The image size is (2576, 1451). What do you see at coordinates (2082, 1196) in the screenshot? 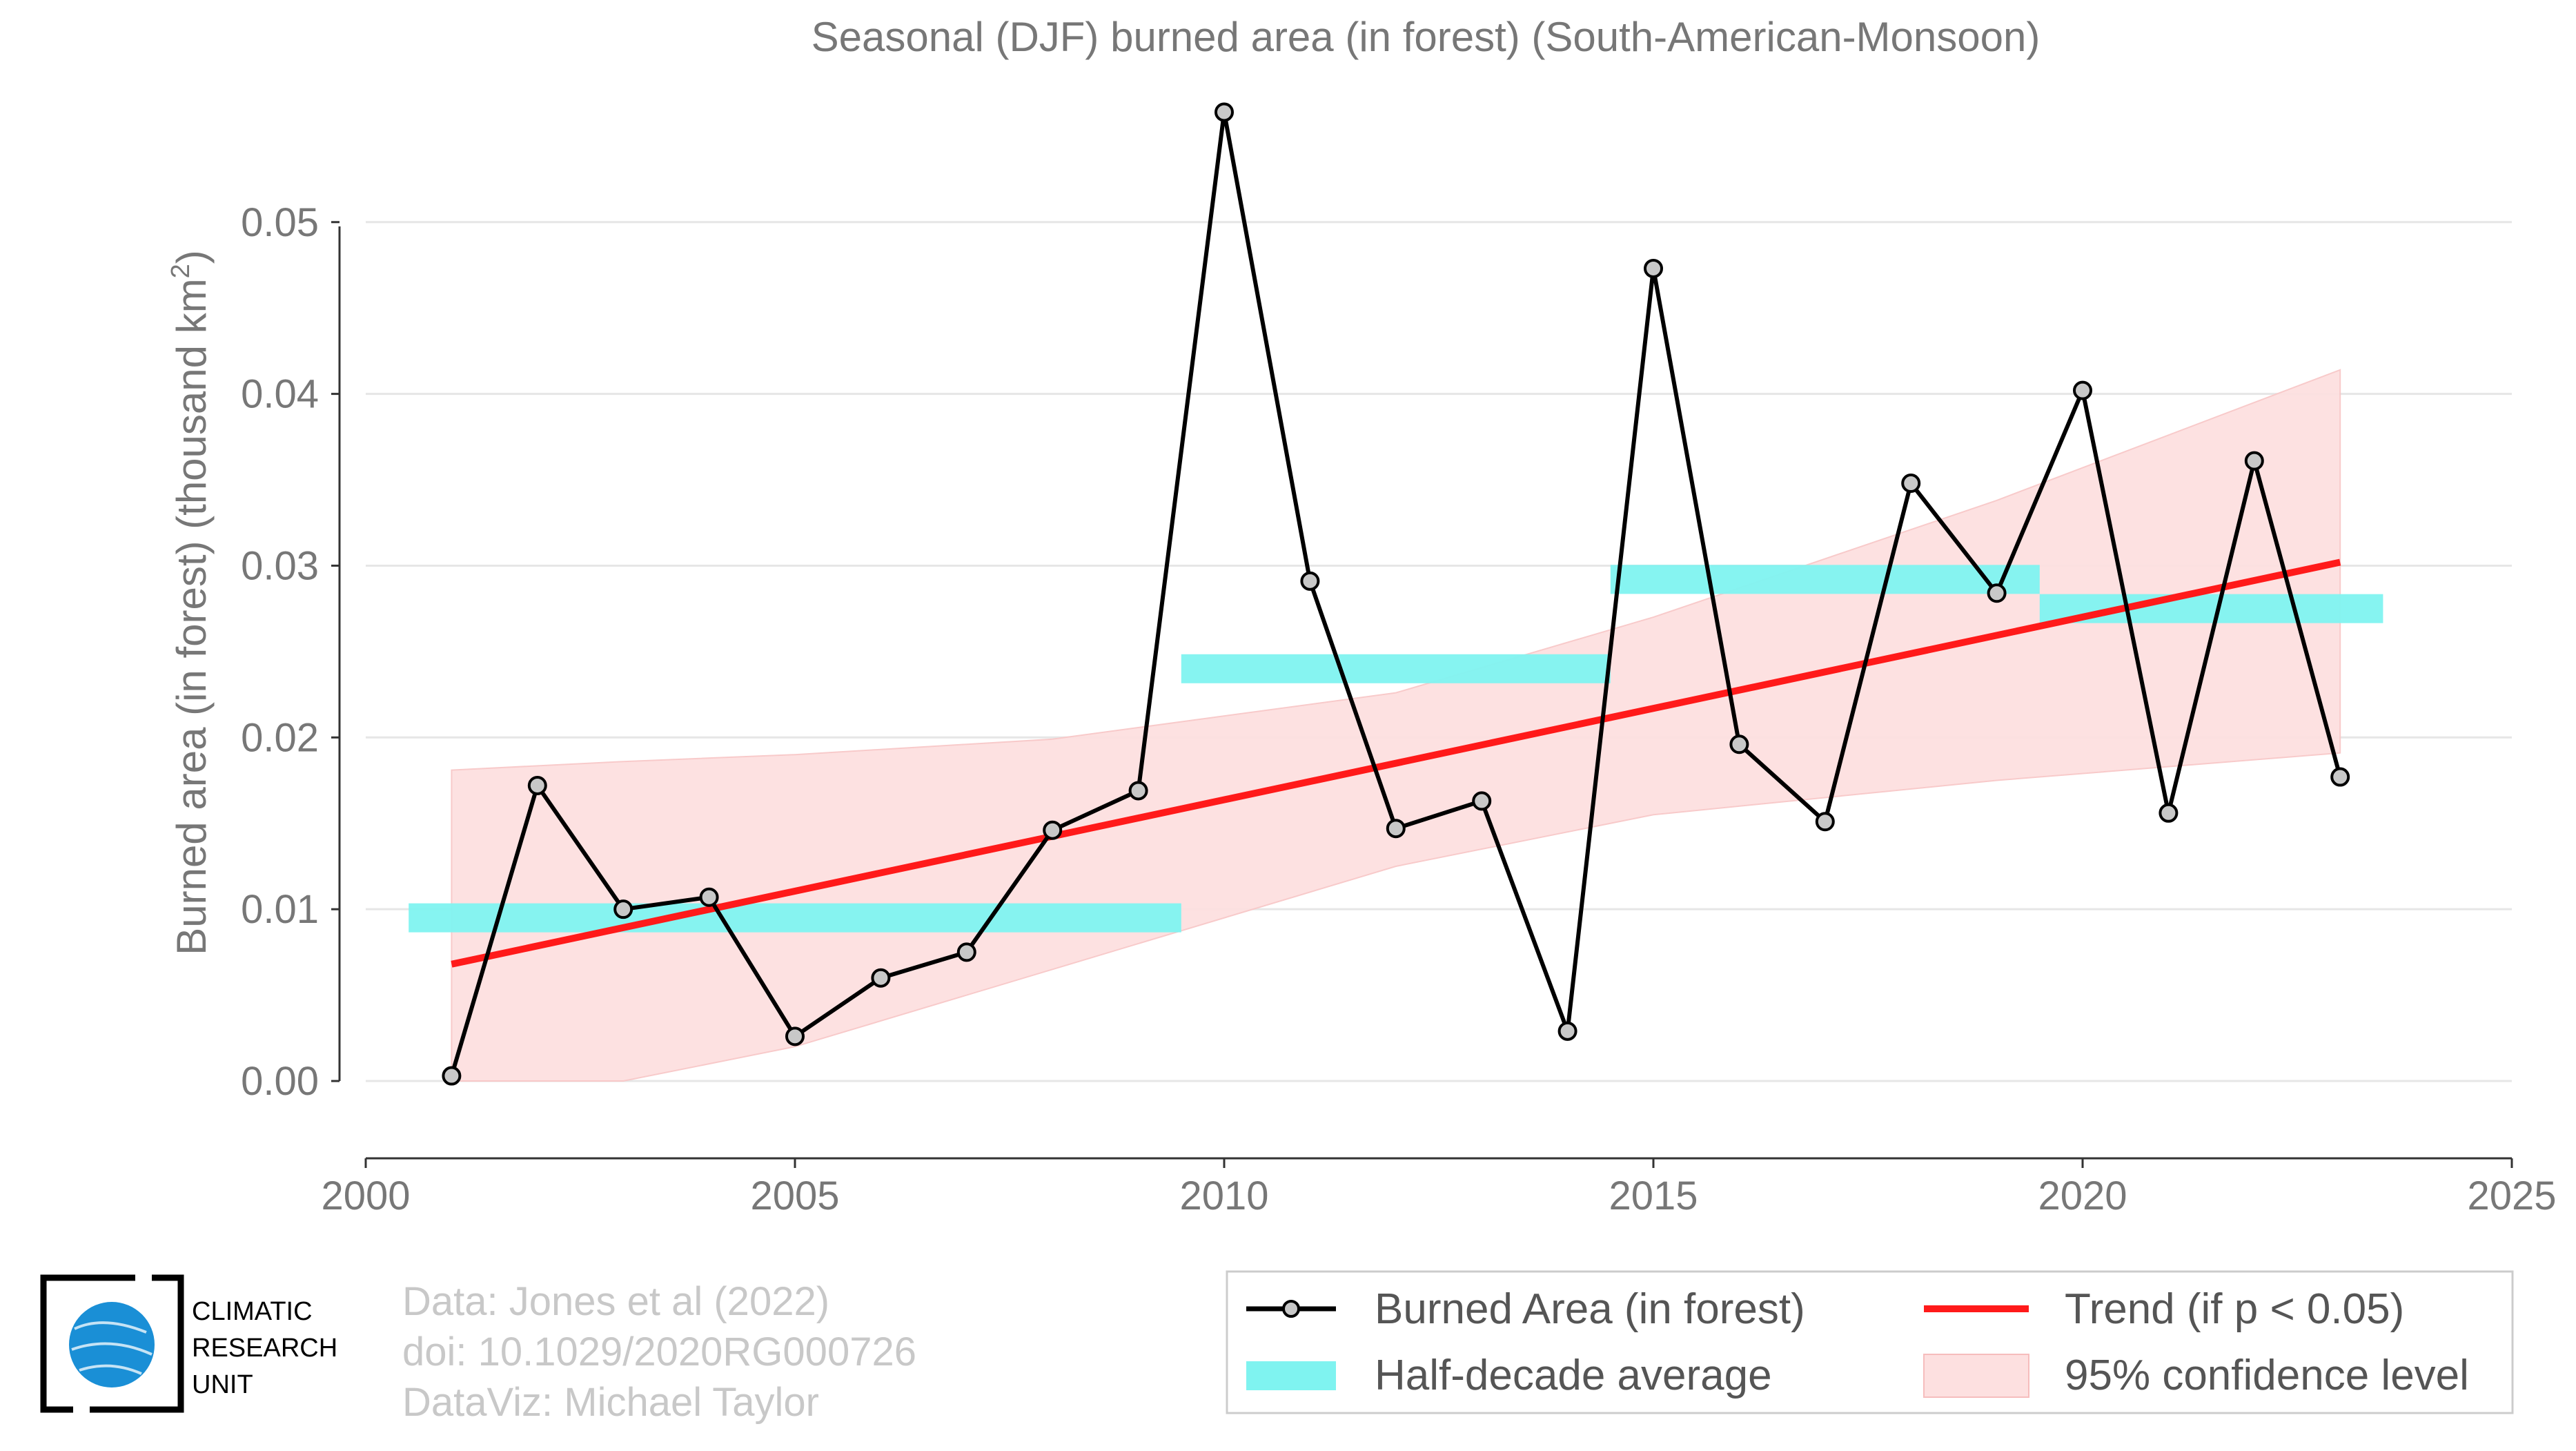
I see `x-tick-label: 2020` at bounding box center [2082, 1196].